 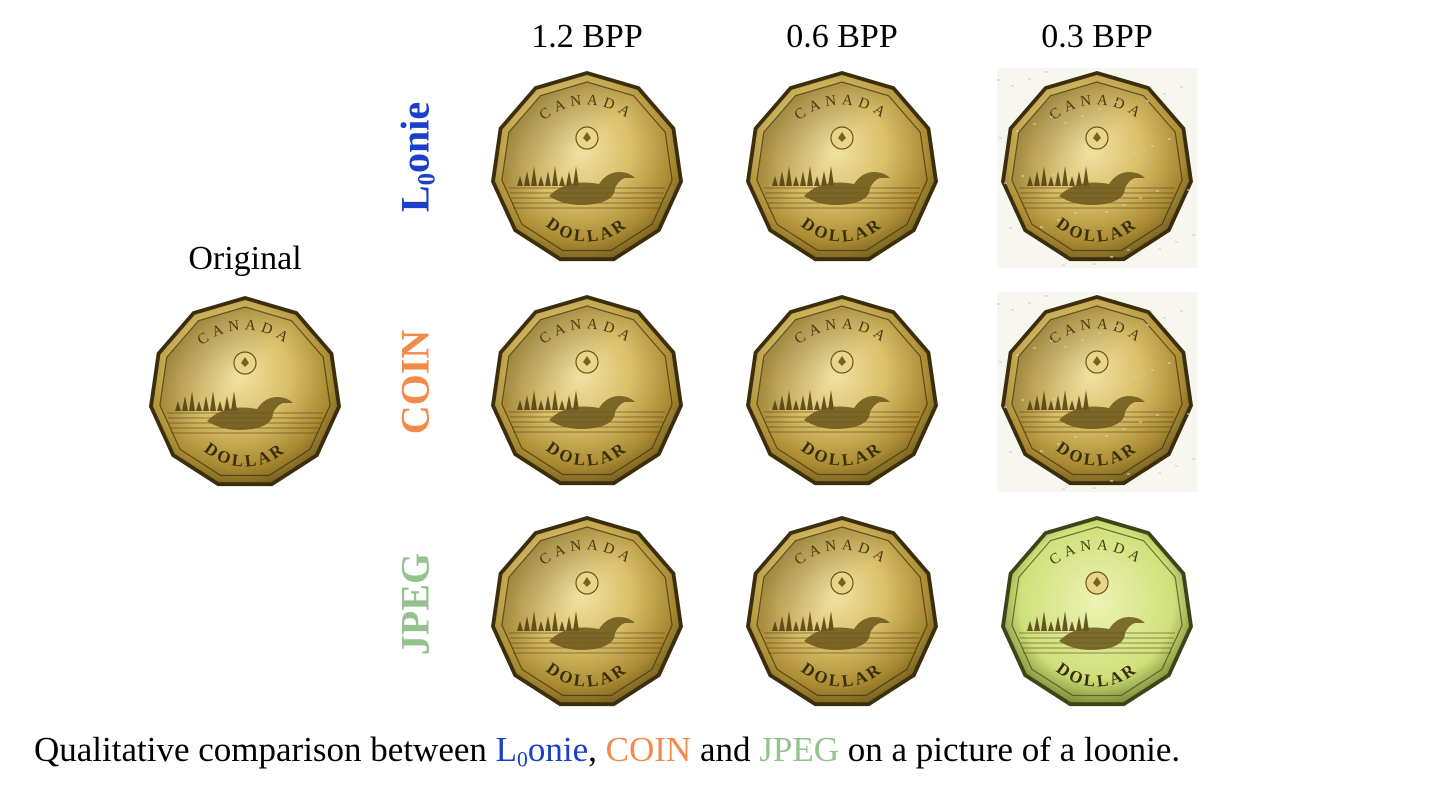 I want to click on original-label: Original, so click(x=245, y=258).